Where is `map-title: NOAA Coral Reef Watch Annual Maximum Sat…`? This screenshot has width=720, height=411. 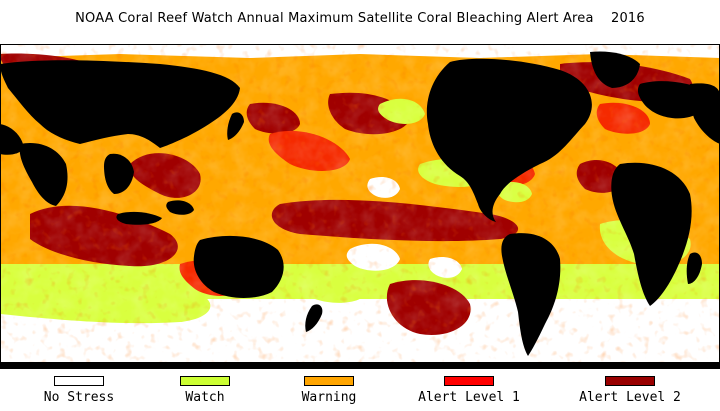 map-title: NOAA Coral Reef Watch Annual Maximum Sat… is located at coordinates (360, 18).